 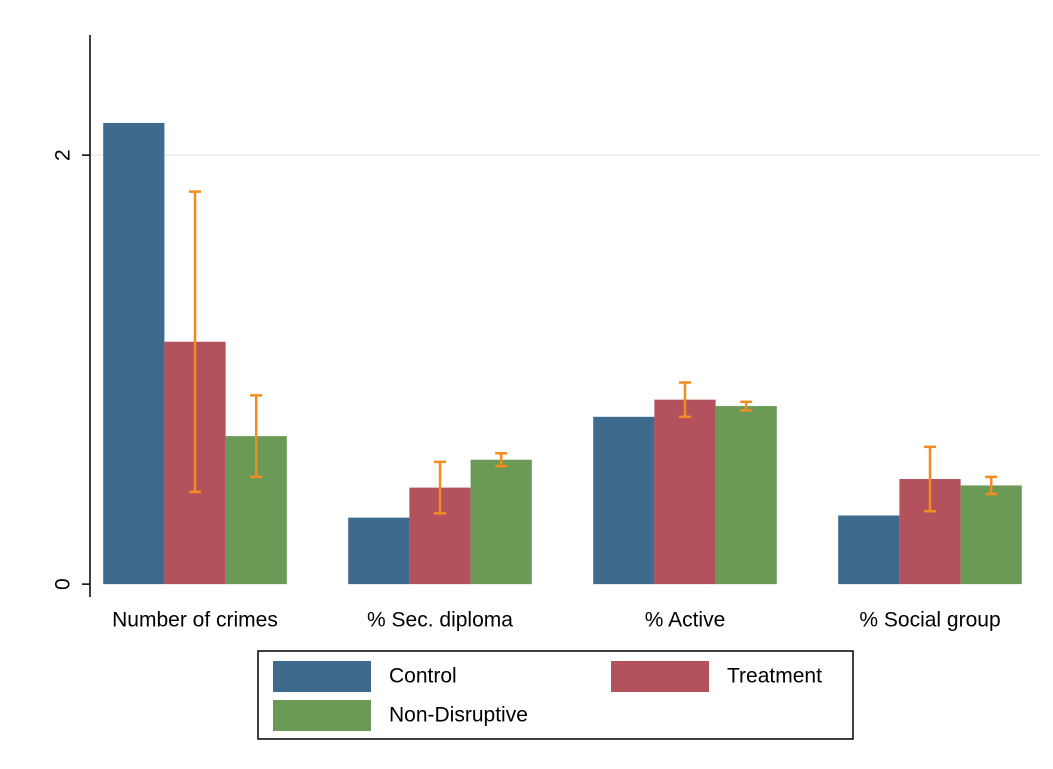 I want to click on x-tick-label: Number of crimes, so click(x=195, y=620).